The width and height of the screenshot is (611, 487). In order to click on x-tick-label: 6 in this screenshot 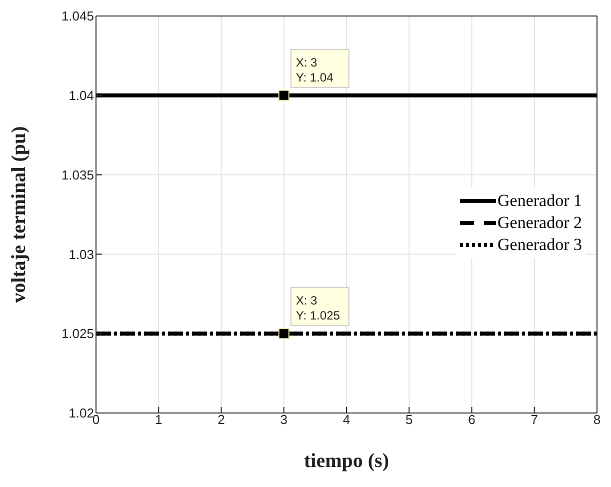, I will do `click(472, 420)`.